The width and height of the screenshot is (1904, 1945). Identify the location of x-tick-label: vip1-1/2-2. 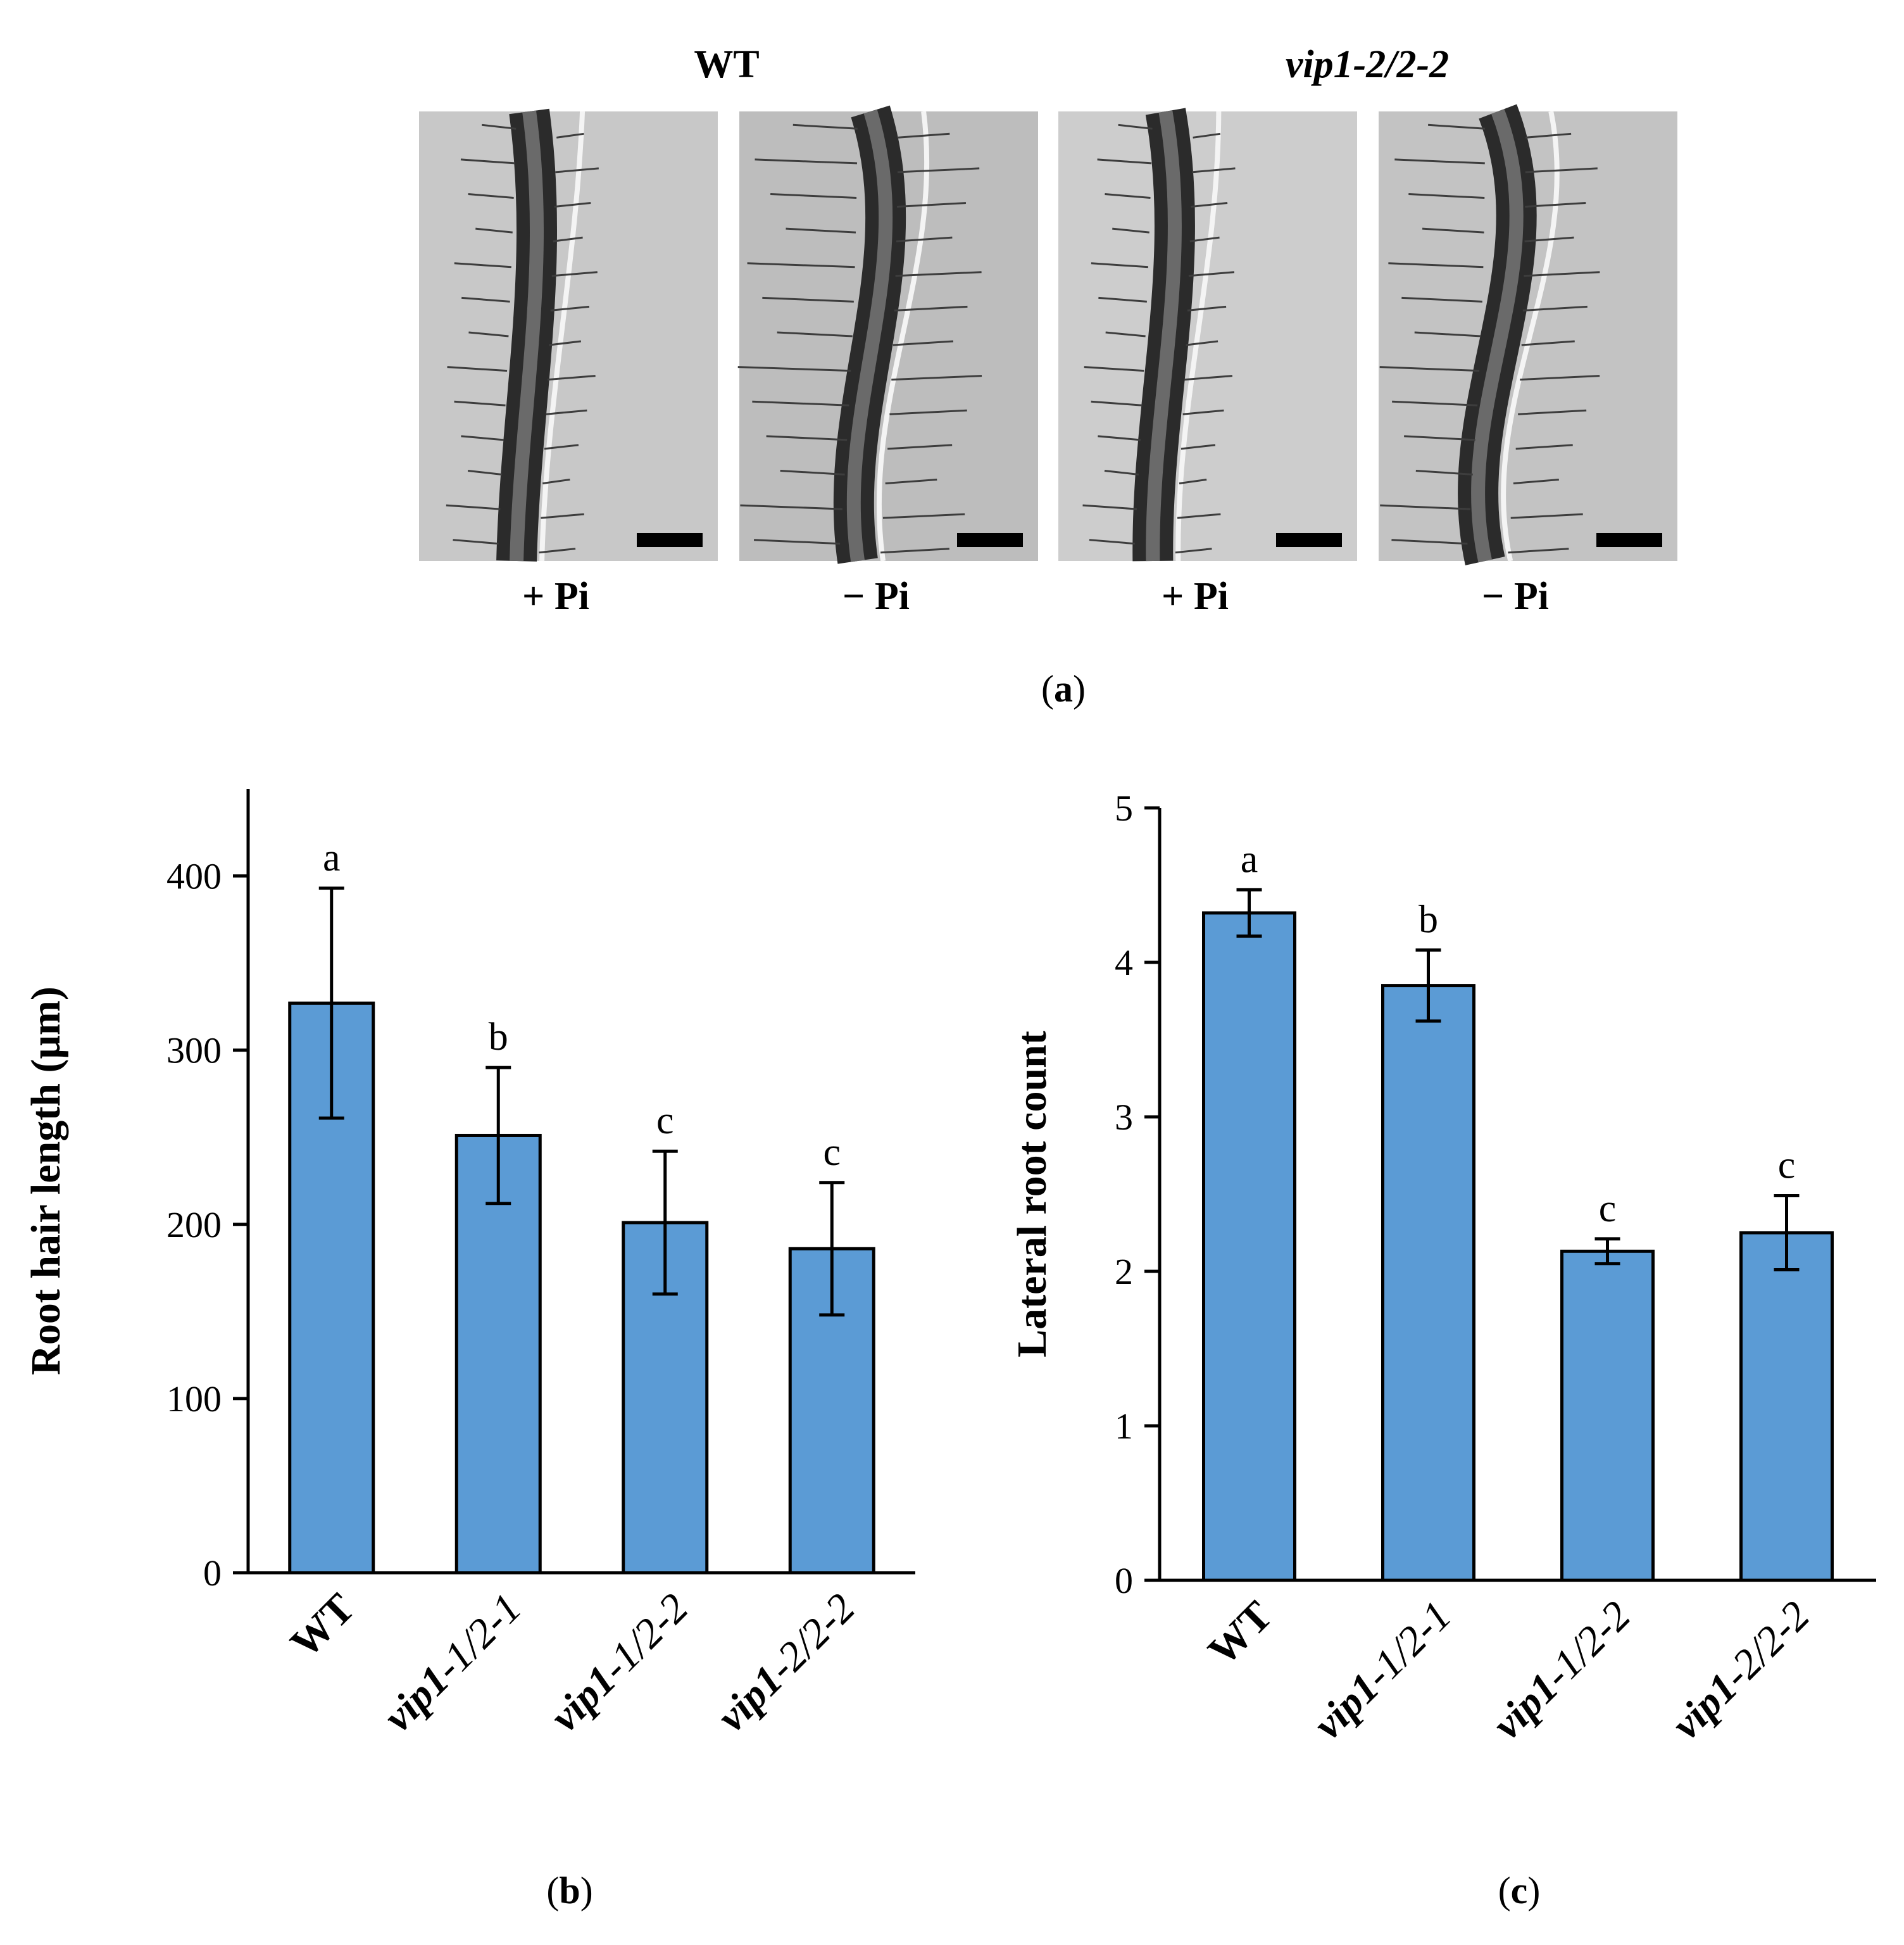
(619, 1663).